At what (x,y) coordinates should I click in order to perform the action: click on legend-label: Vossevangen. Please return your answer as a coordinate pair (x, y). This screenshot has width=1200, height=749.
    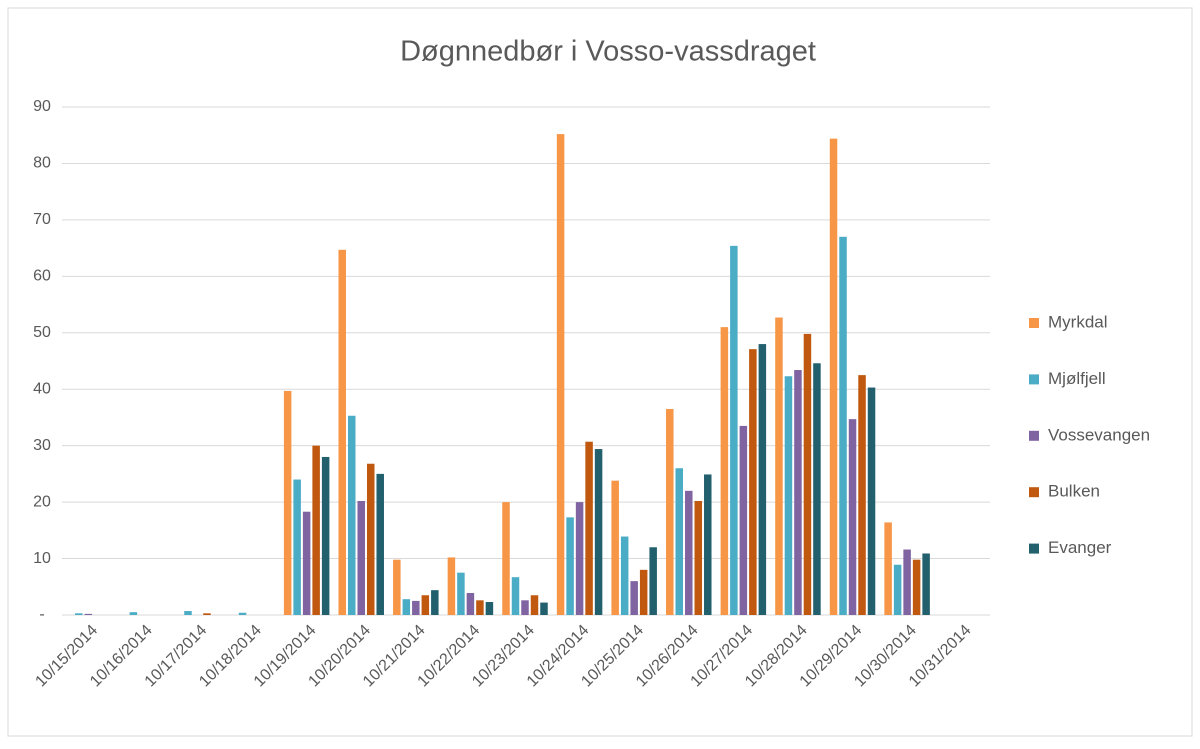
    Looking at the image, I should click on (1099, 434).